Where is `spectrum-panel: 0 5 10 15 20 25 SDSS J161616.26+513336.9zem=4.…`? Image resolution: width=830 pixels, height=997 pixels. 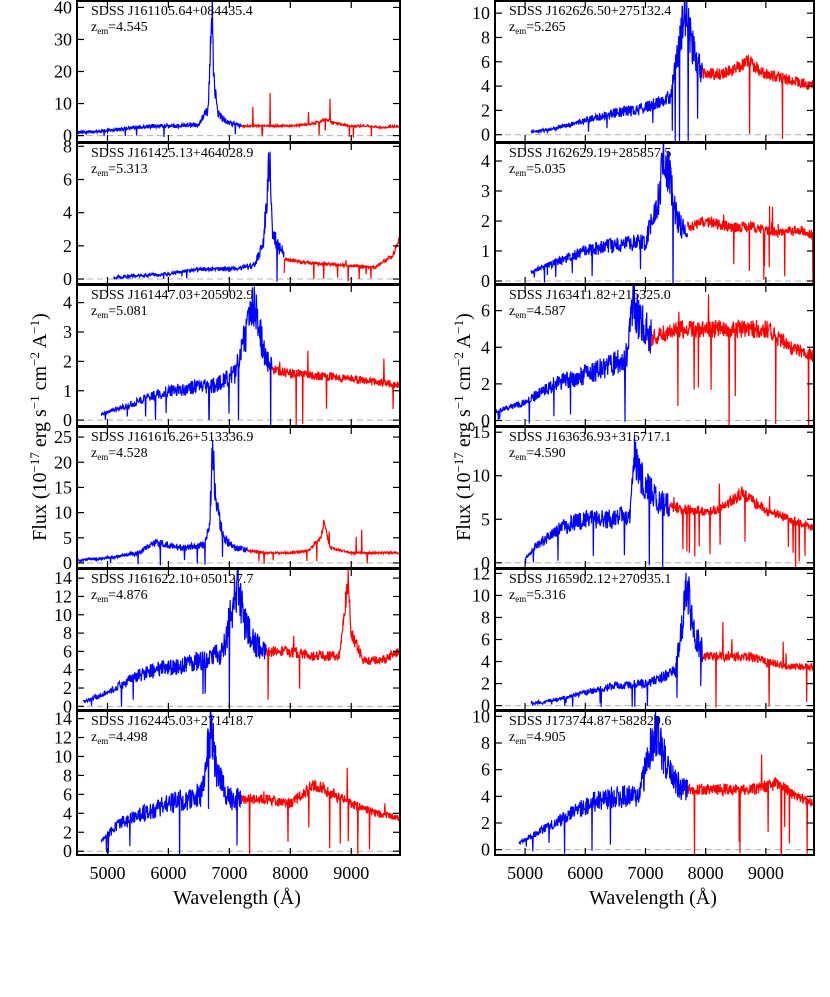 spectrum-panel: 0 5 10 15 20 25 SDSS J161616.26+513336.9zem=4.… is located at coordinates (227, 499).